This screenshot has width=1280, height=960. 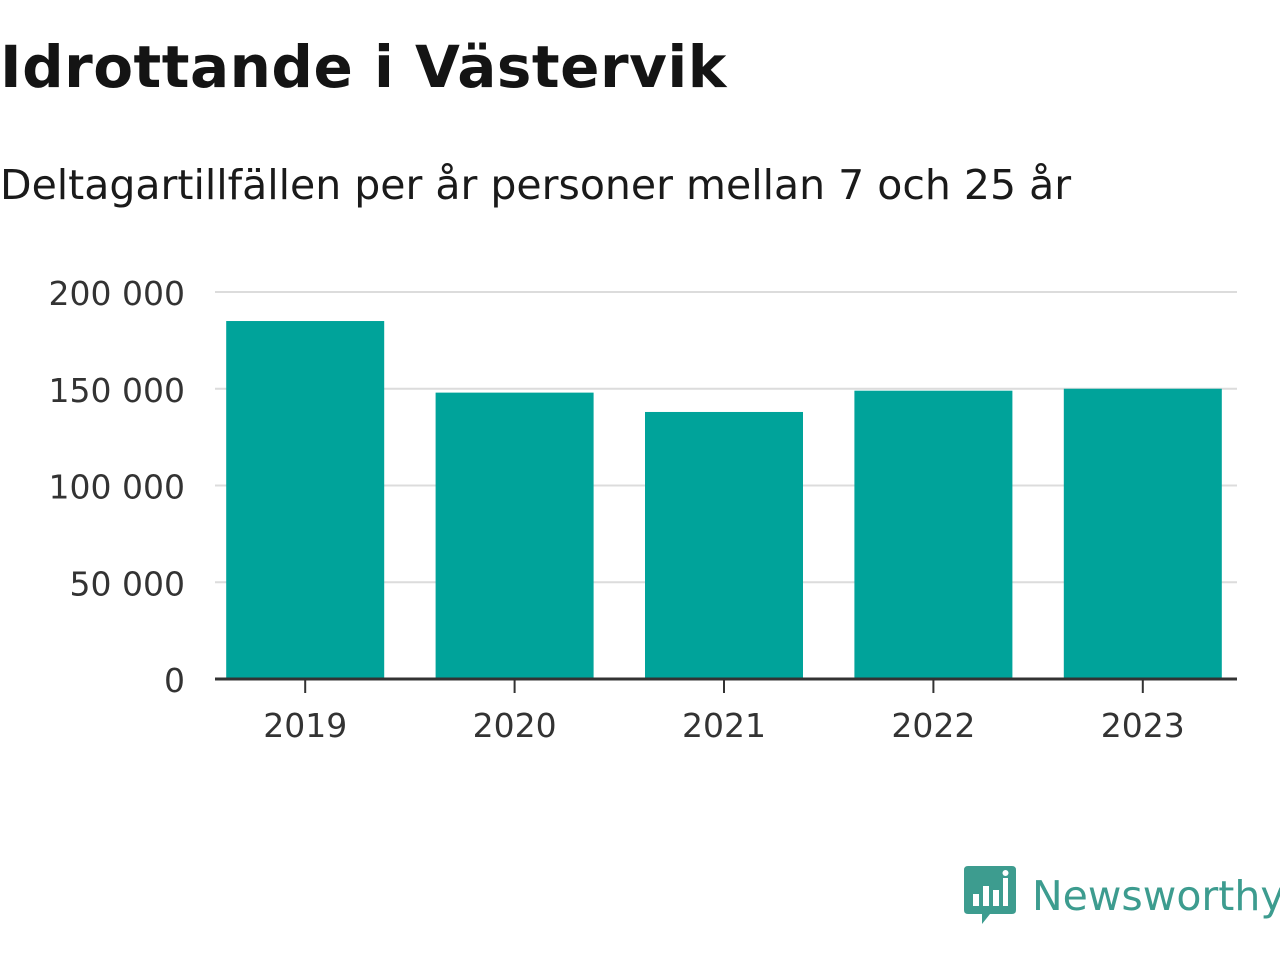 I want to click on bar-2021, so click(x=724, y=545).